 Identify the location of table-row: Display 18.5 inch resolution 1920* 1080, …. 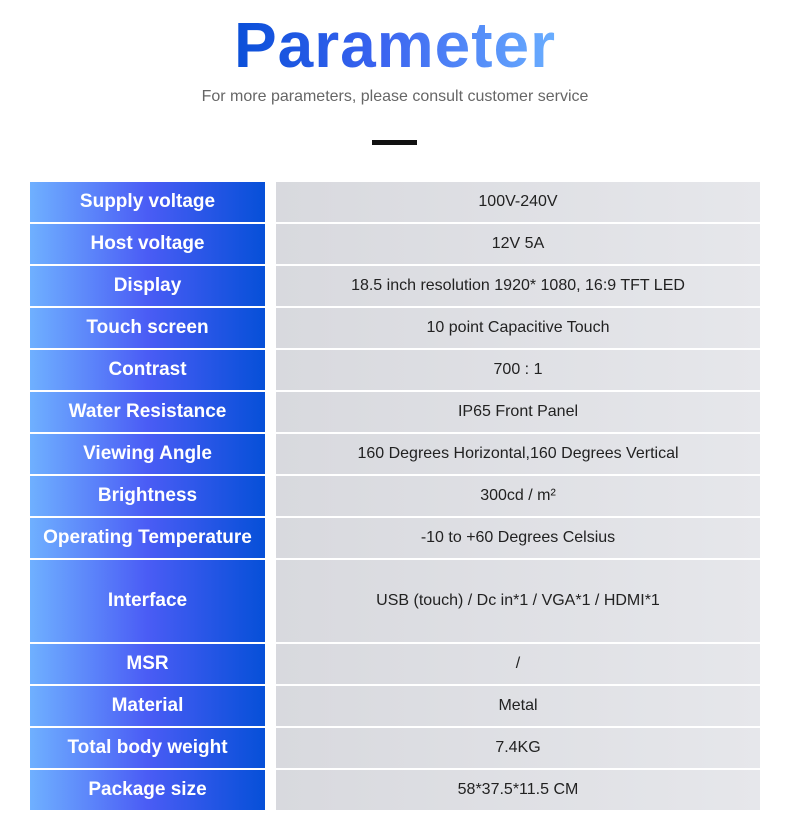
(395, 286).